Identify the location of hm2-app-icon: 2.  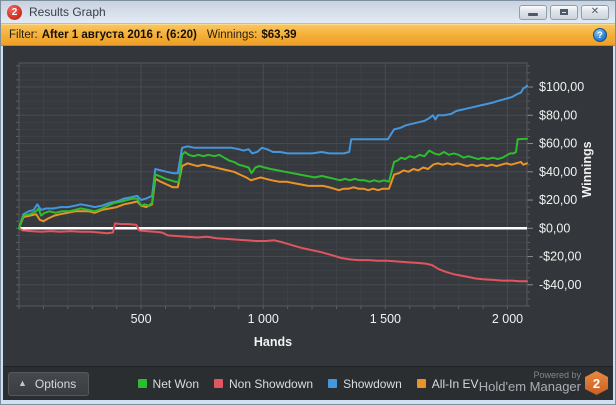
(14, 12).